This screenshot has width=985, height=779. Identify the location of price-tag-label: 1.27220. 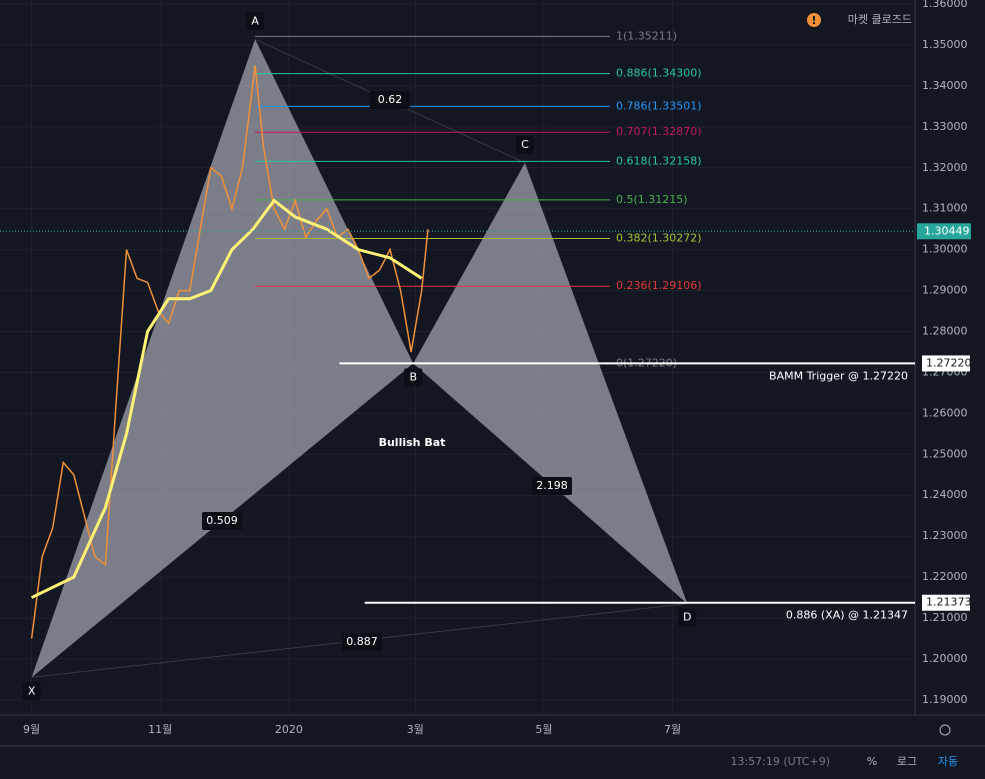
(949, 362).